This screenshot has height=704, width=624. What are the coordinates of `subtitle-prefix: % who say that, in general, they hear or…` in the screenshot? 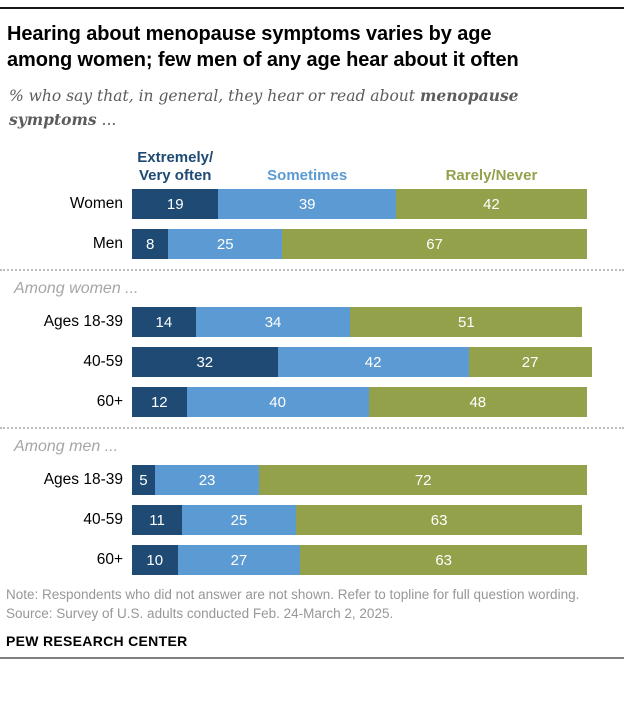 It's located at (214, 96).